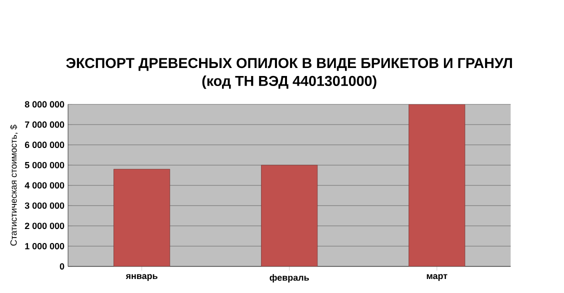  Describe the element at coordinates (289, 278) in the screenshot. I see `x-tick-label: февраль` at that location.